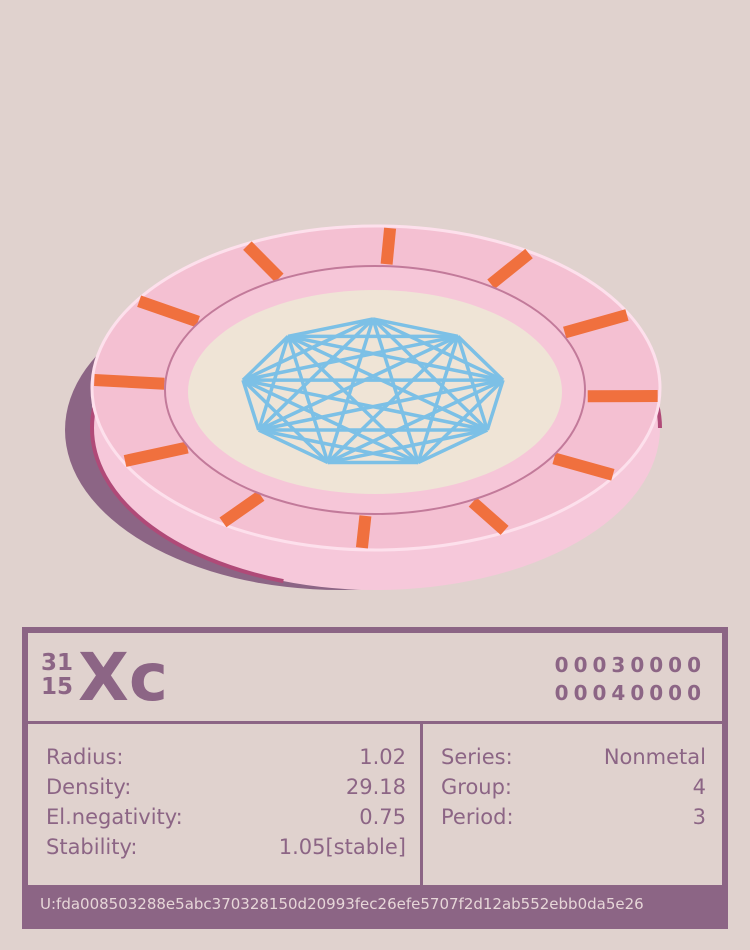  What do you see at coordinates (382, 757) in the screenshot?
I see `property-value: 1.02` at bounding box center [382, 757].